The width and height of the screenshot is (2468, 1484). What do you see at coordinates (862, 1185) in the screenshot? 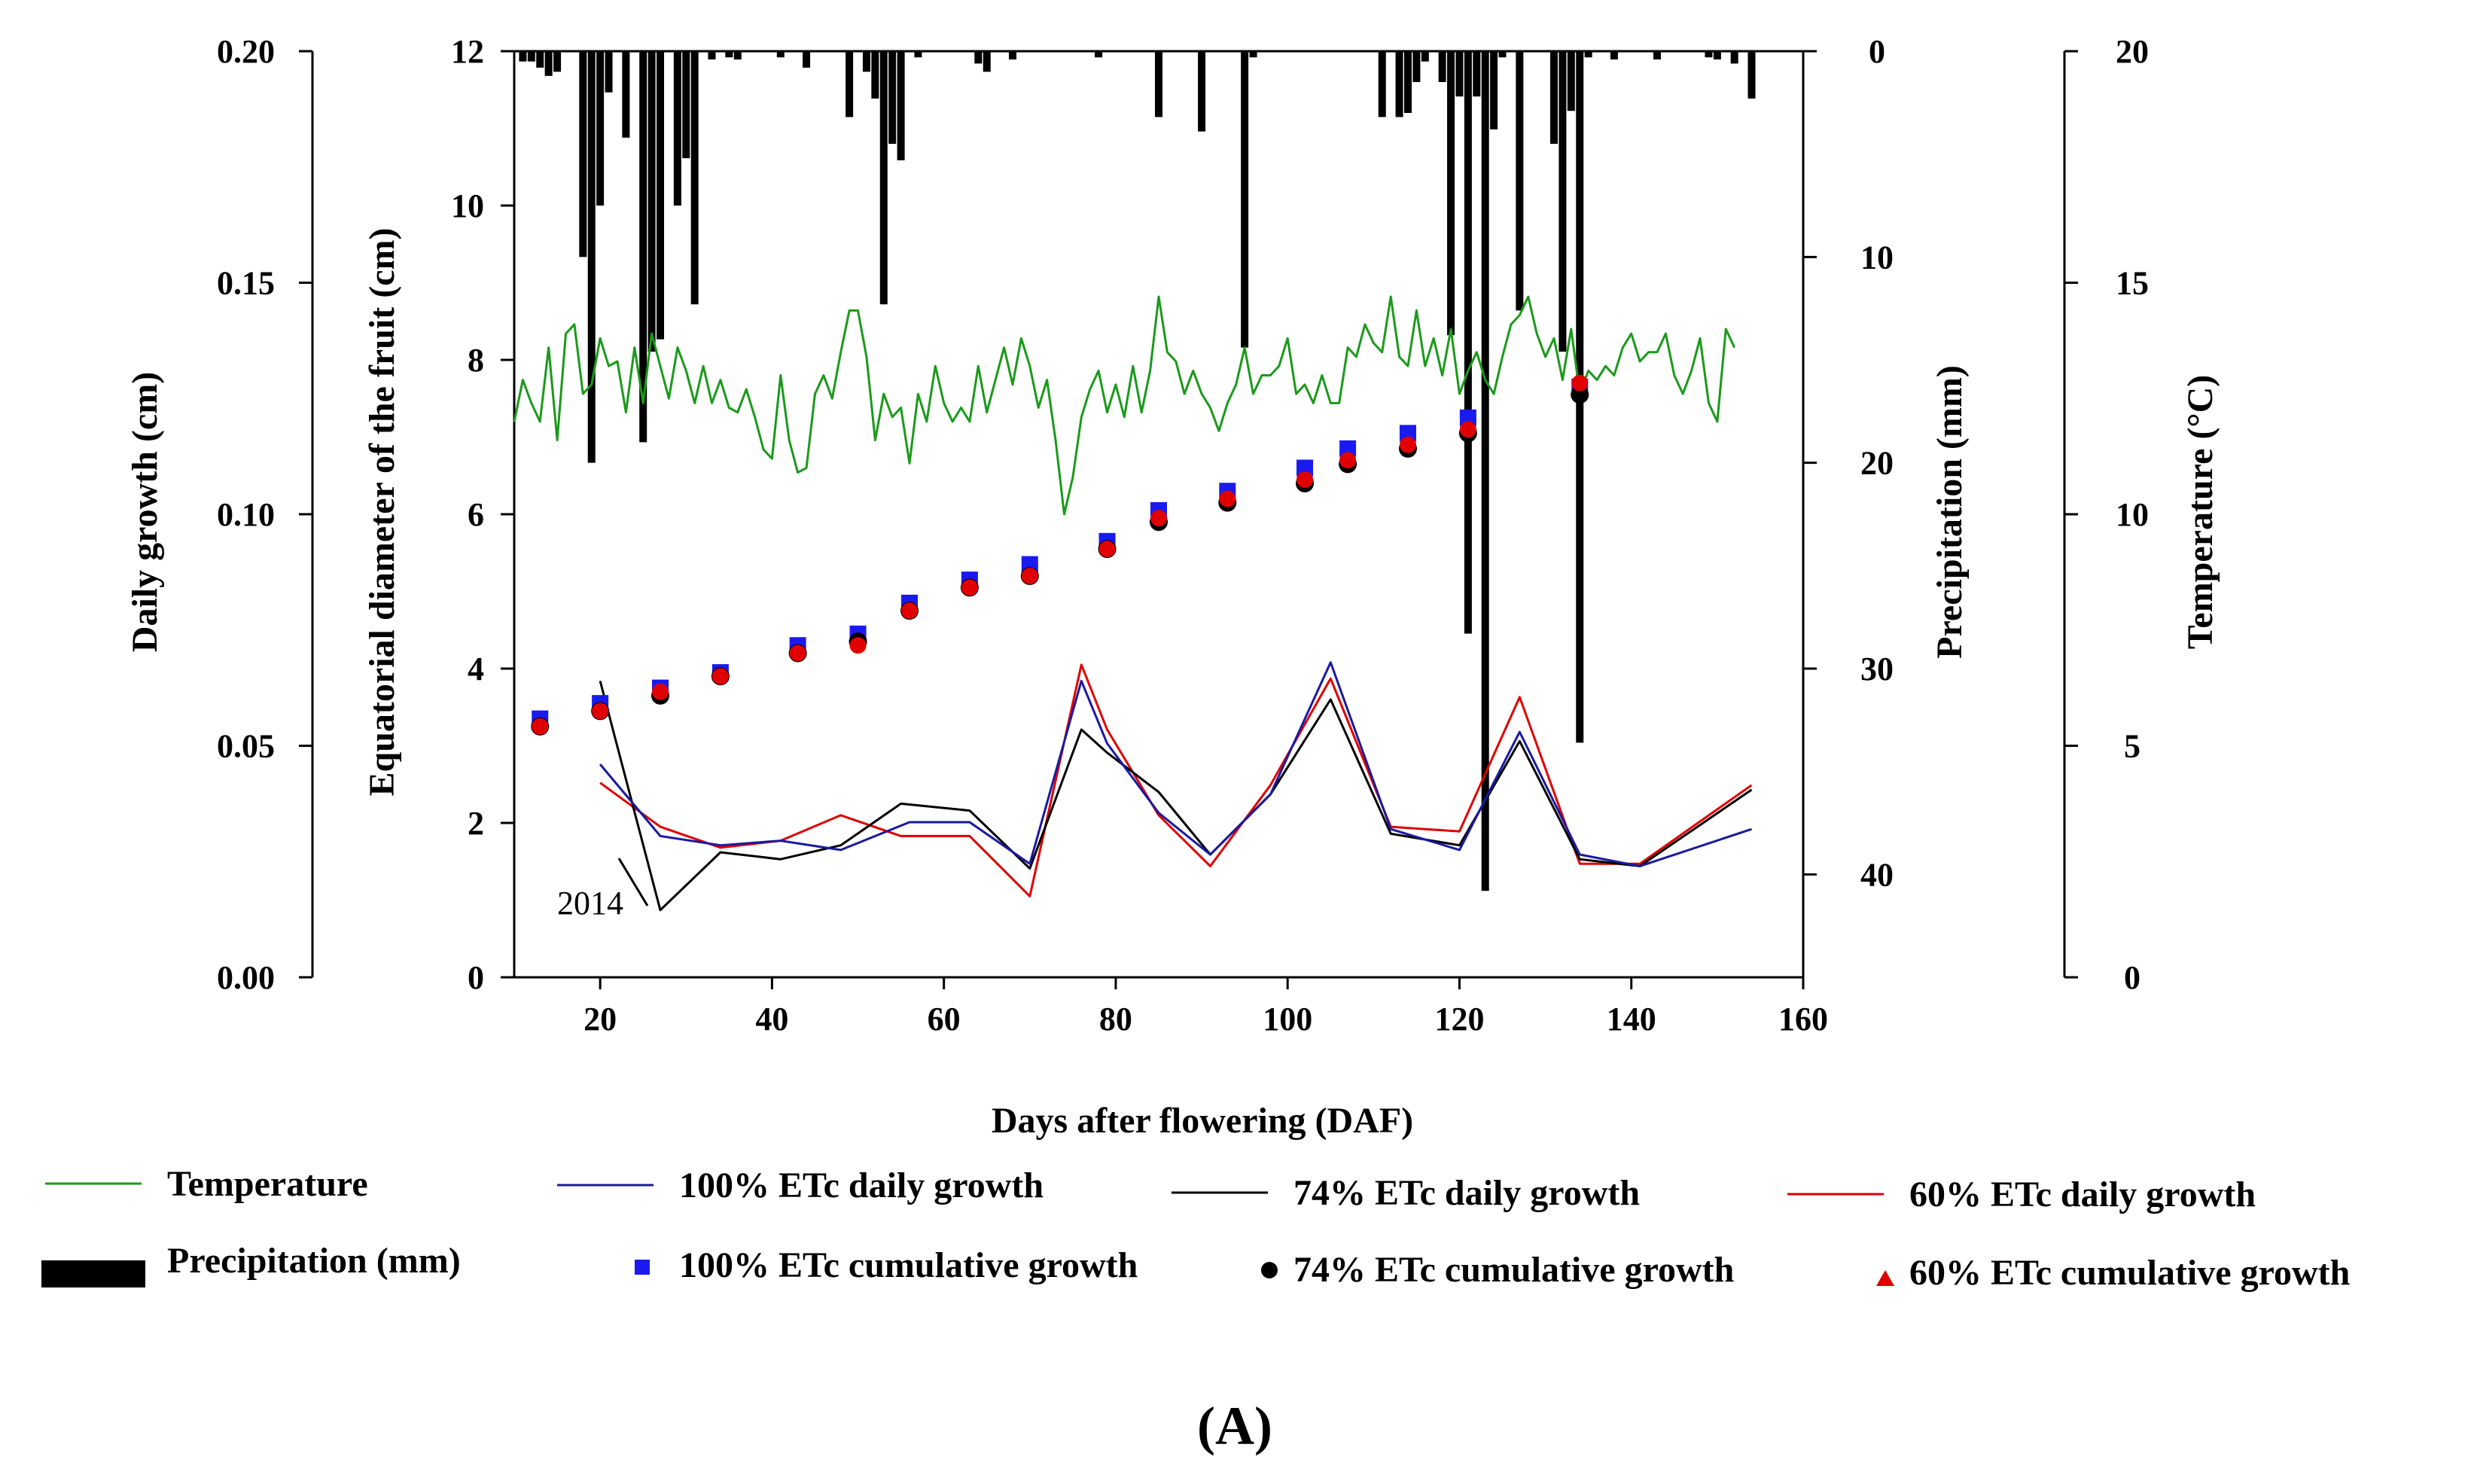
I see `legend-100-daily-label: 100% ETc daily growth` at bounding box center [862, 1185].